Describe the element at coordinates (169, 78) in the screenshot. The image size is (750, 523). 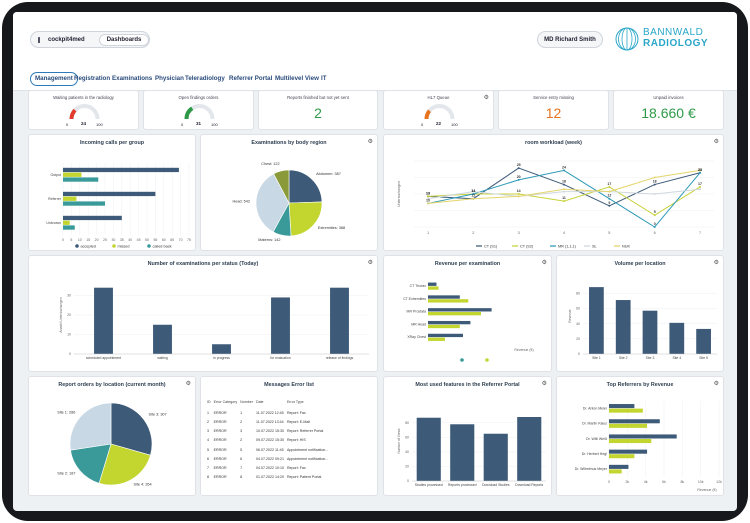
I see `tab-physician: Physician` at that location.